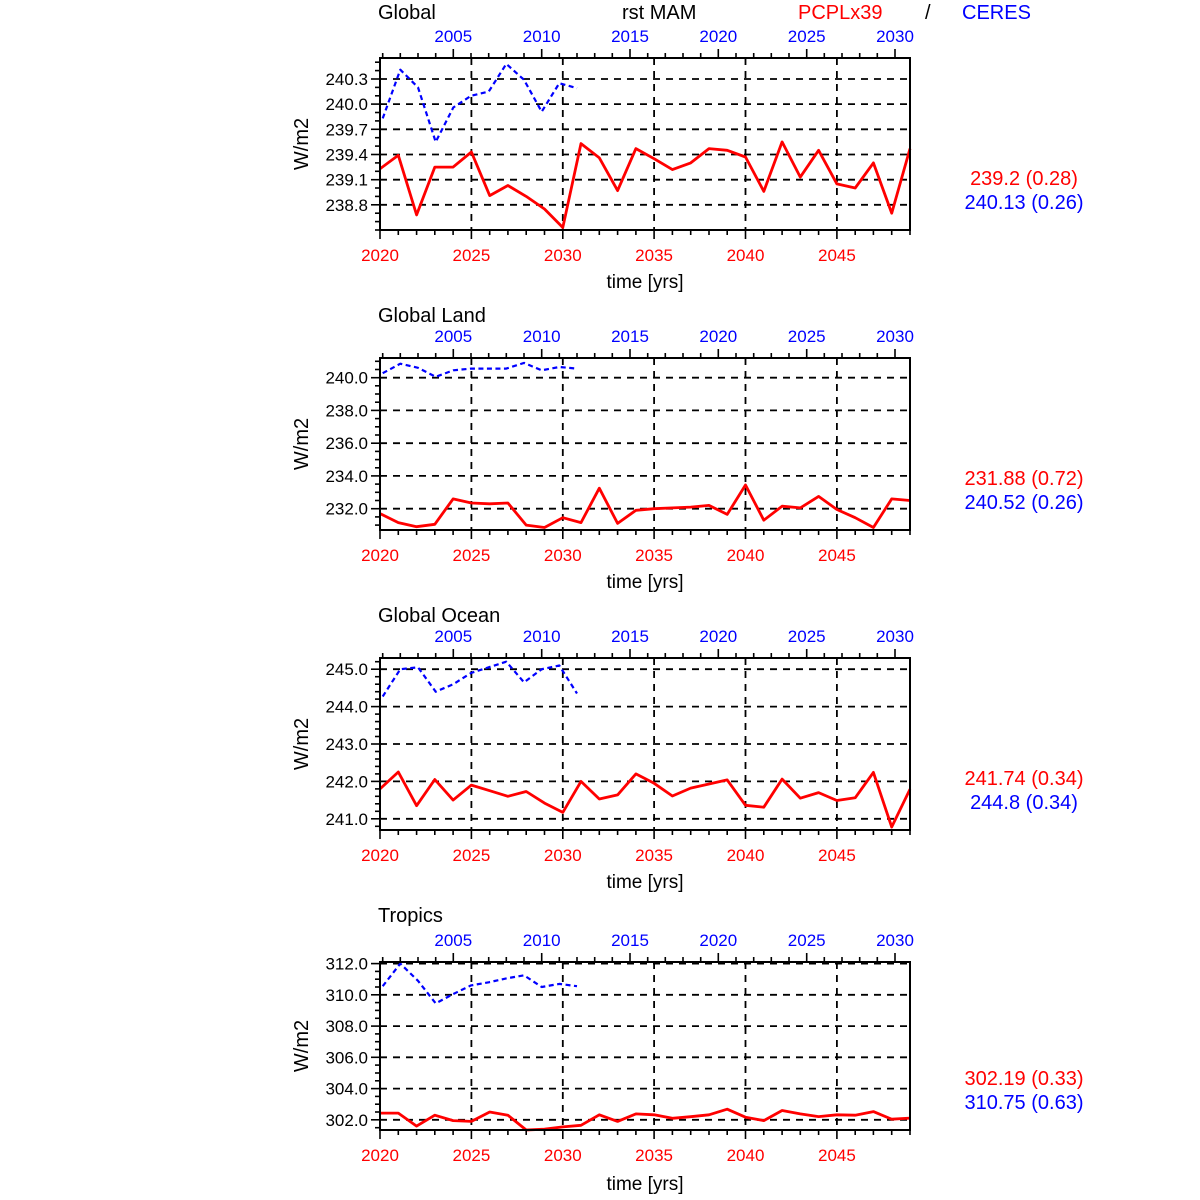 This screenshot has width=1200, height=1200. Describe the element at coordinates (840, 13) in the screenshot. I see `header-series-red-label: PCPLx39` at that location.